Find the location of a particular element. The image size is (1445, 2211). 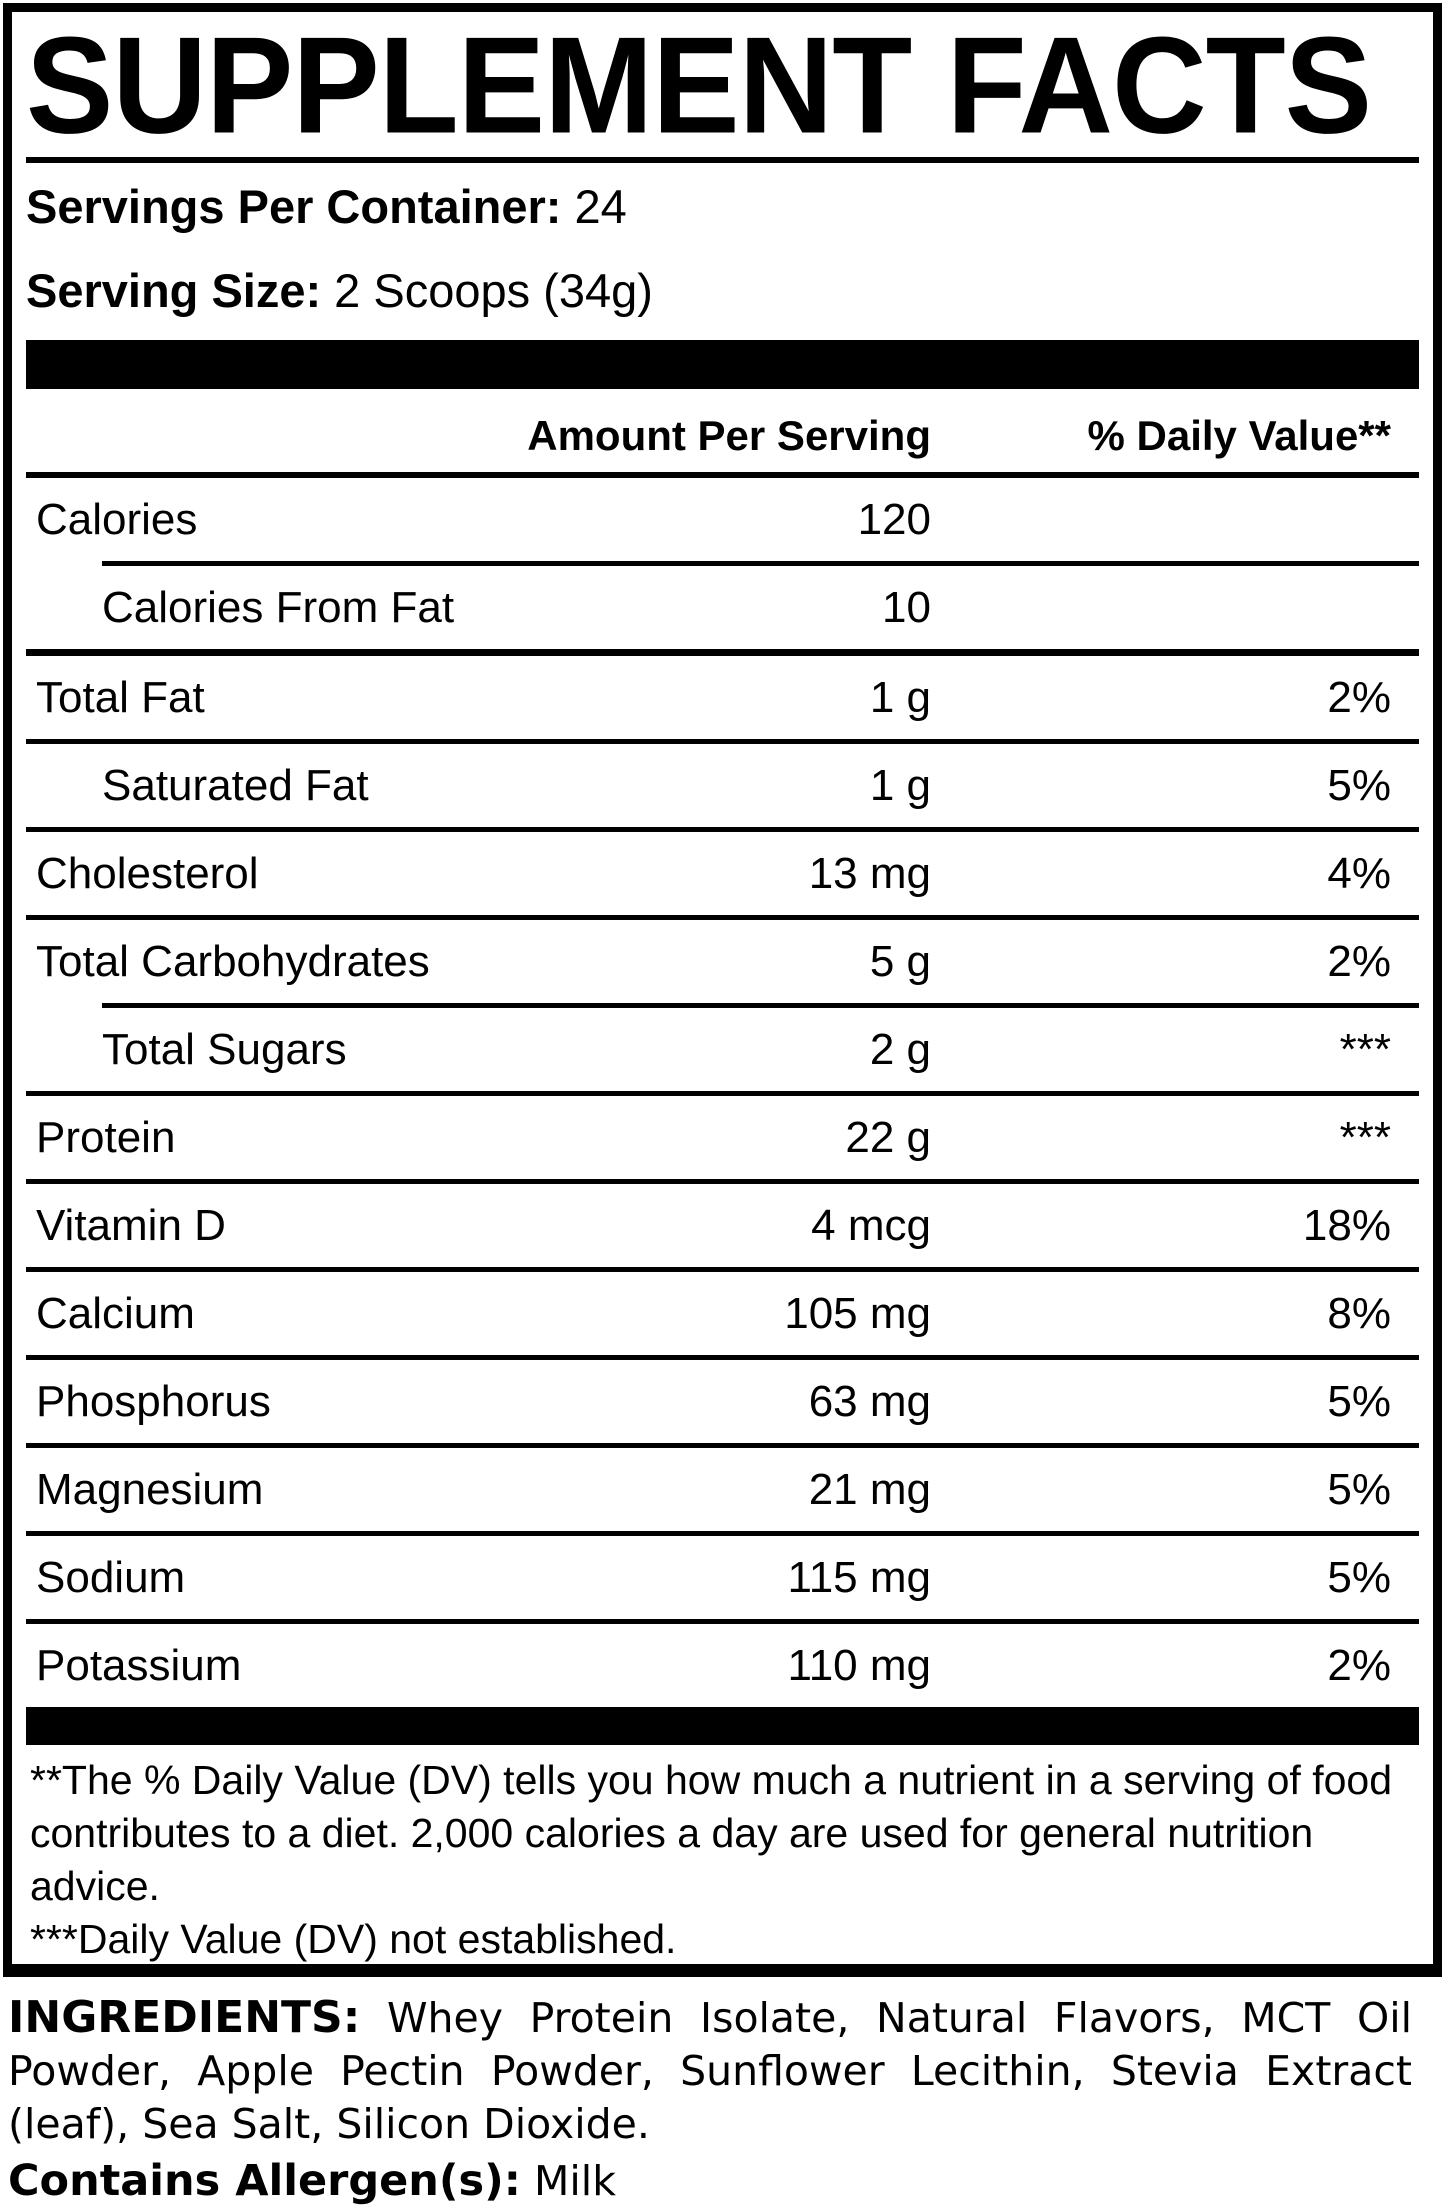

table-row: Calories 120 is located at coordinates (722, 519).